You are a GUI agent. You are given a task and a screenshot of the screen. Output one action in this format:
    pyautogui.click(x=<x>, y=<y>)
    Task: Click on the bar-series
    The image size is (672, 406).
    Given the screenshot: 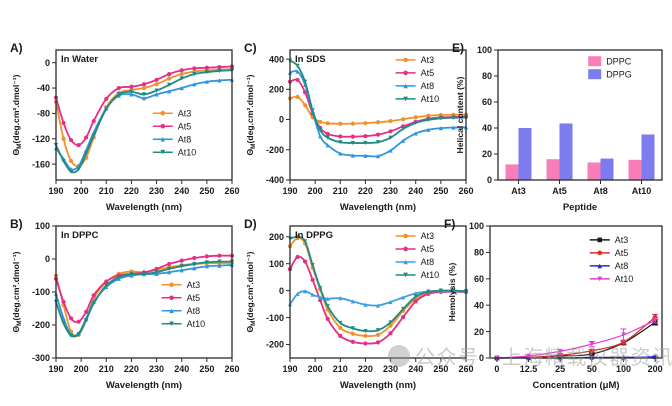 What is the action you would take?
    pyautogui.click(x=580, y=151)
    